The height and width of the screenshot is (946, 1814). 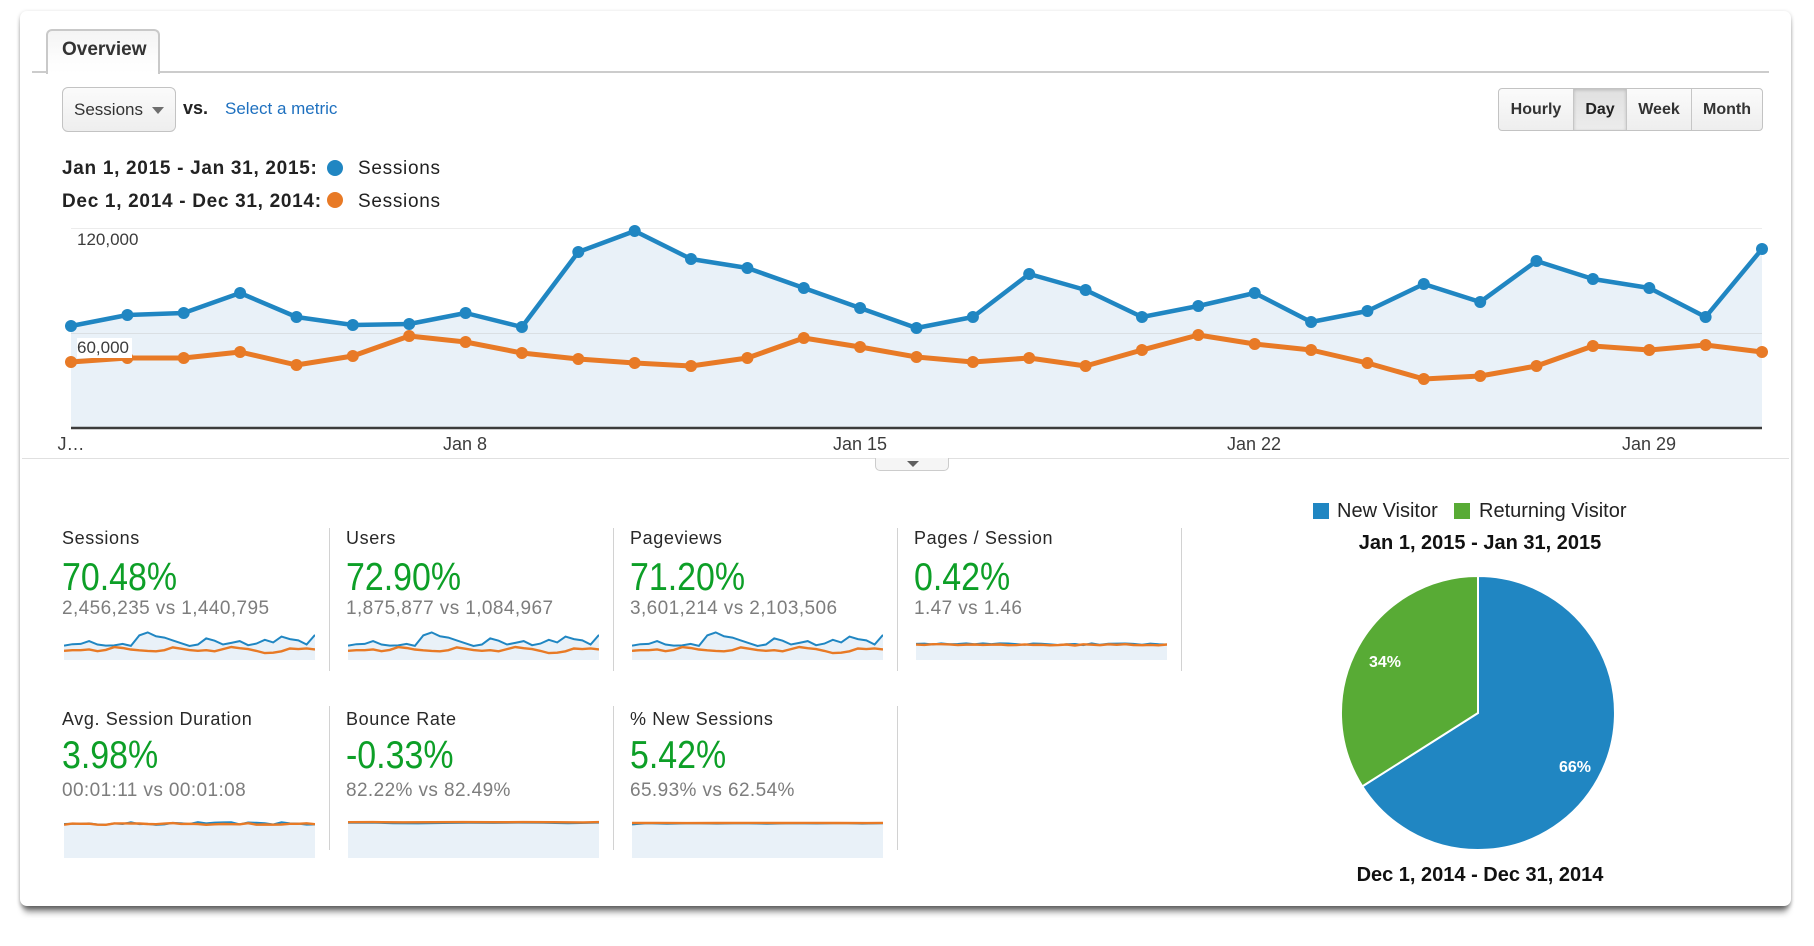 I want to click on svg-text: 66%, so click(x=1575, y=767).